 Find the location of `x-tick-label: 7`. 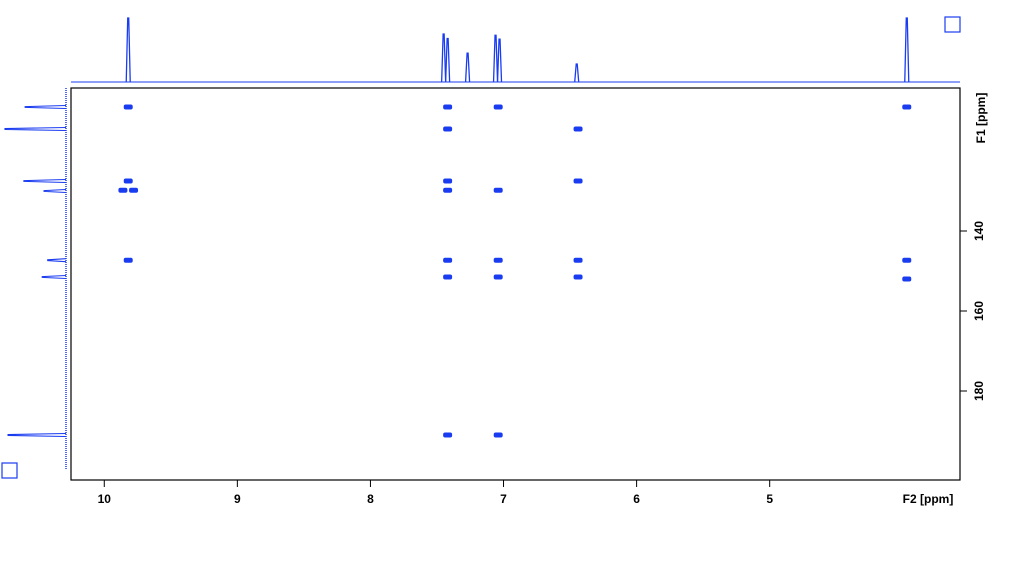

x-tick-label: 7 is located at coordinates (503, 499).